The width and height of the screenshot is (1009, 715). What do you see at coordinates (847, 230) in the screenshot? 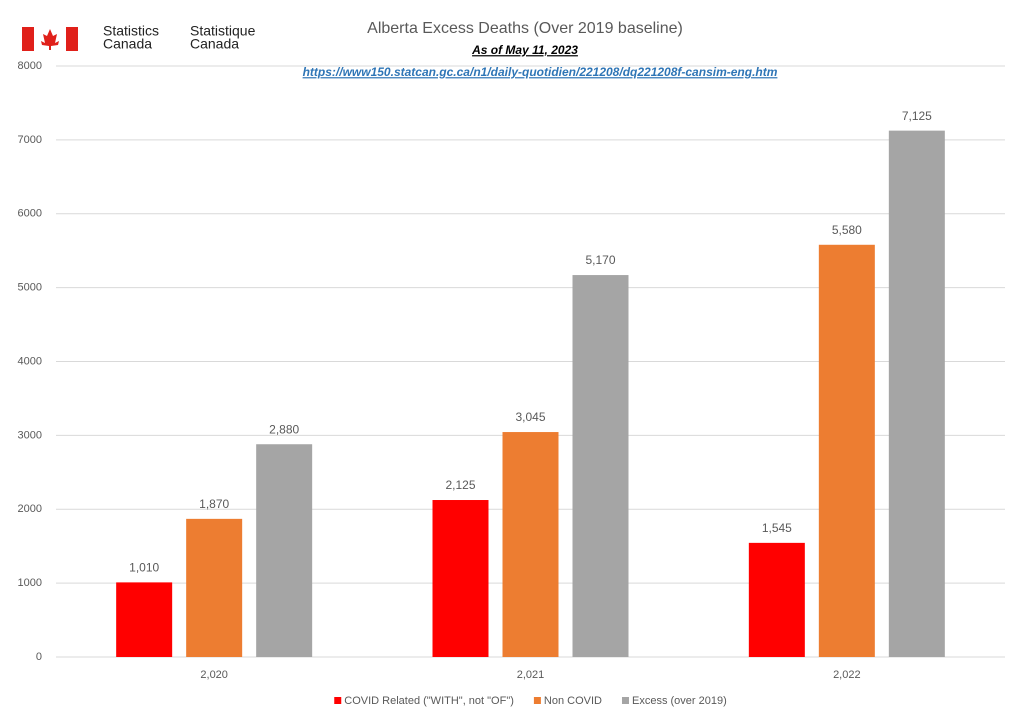
I see `value-label: 5,580` at bounding box center [847, 230].